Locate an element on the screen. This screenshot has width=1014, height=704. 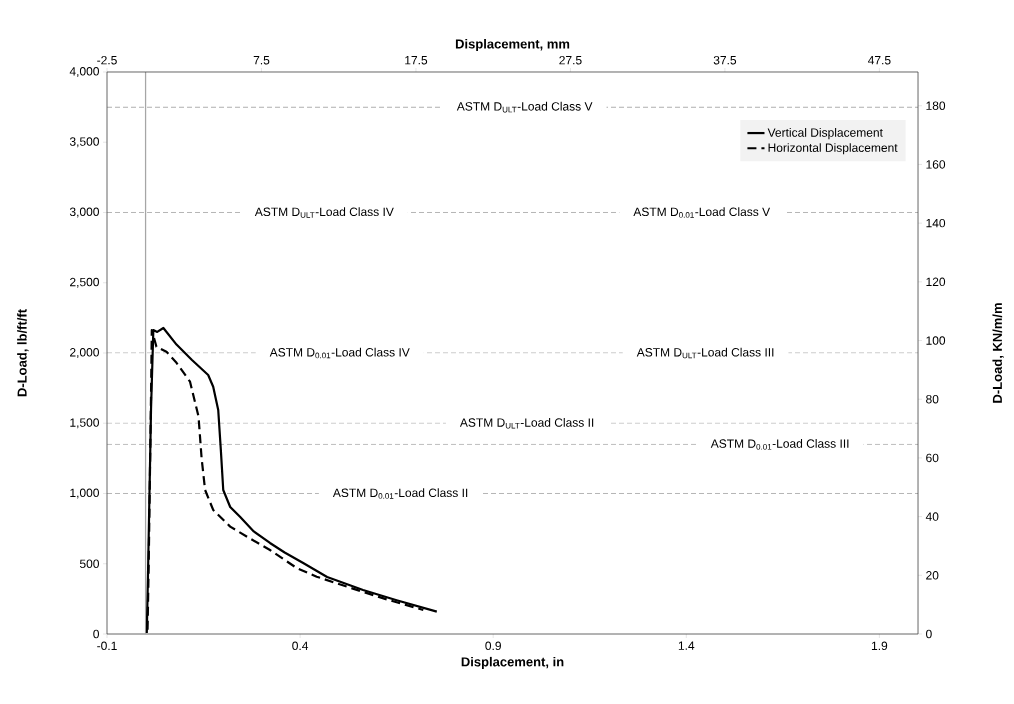
x-tick-label: 0.4 is located at coordinates (300, 646).